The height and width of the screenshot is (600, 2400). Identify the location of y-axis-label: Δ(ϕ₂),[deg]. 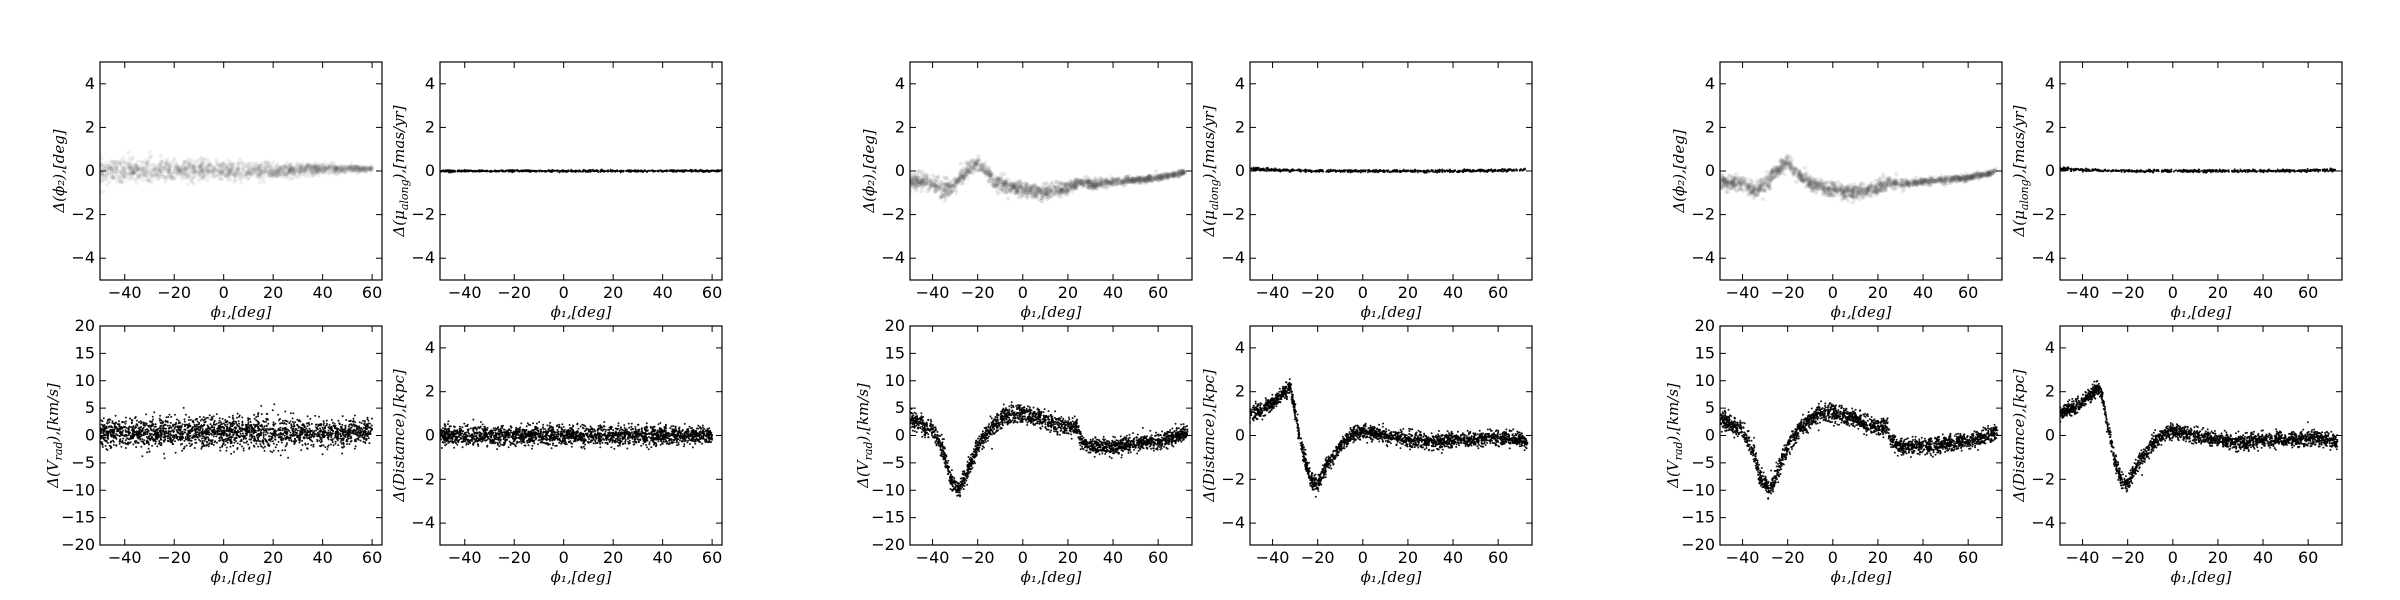
(59, 171).